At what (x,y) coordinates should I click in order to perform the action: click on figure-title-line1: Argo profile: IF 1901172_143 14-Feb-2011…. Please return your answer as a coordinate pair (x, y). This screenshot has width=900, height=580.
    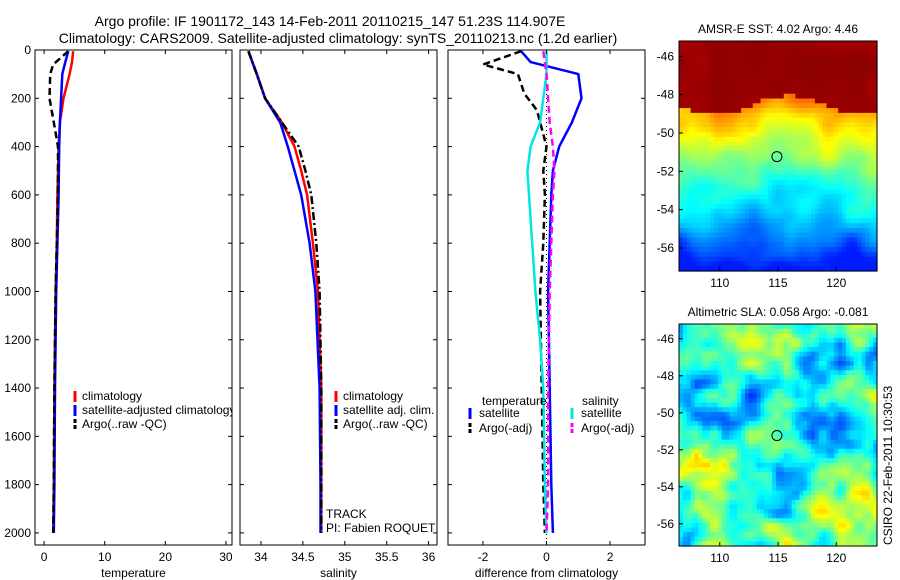
    Looking at the image, I should click on (330, 21).